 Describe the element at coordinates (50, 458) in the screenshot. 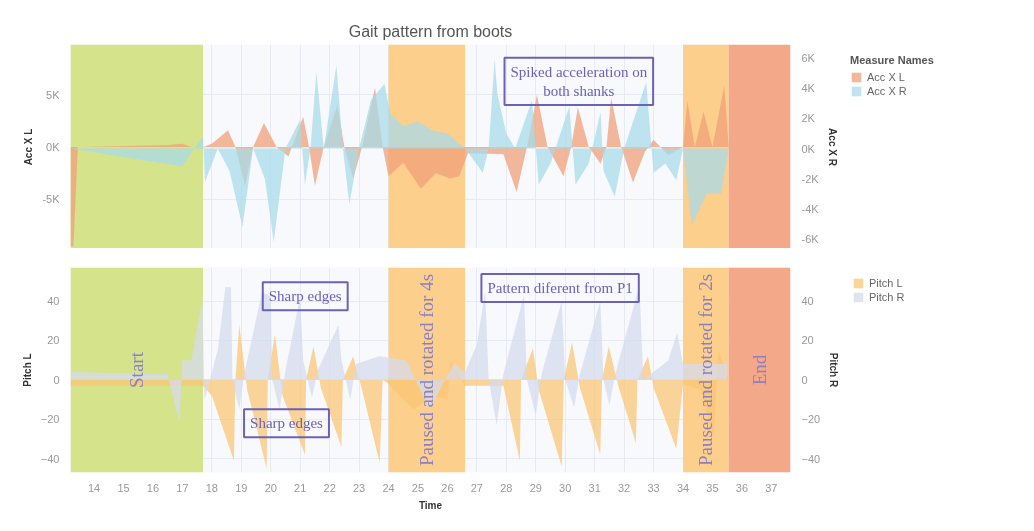

I see `y-tick-label: −40` at that location.